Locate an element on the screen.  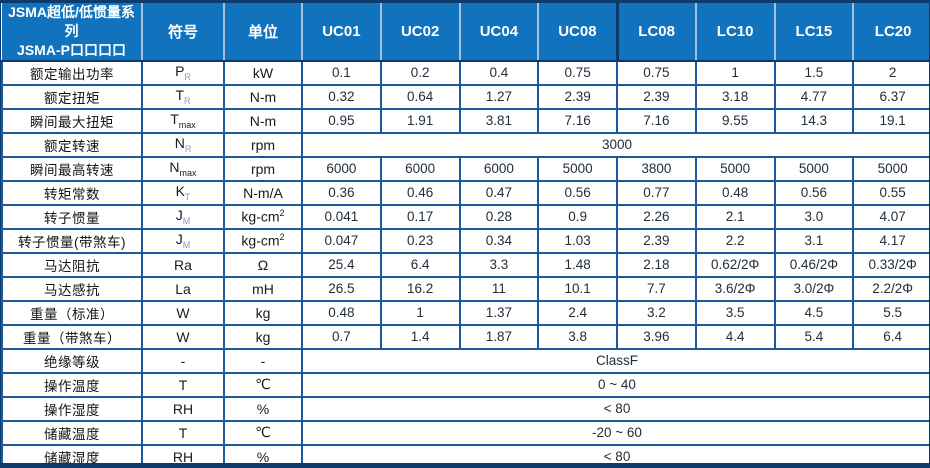
value-cell-uc08: 2.39 is located at coordinates (577, 96).